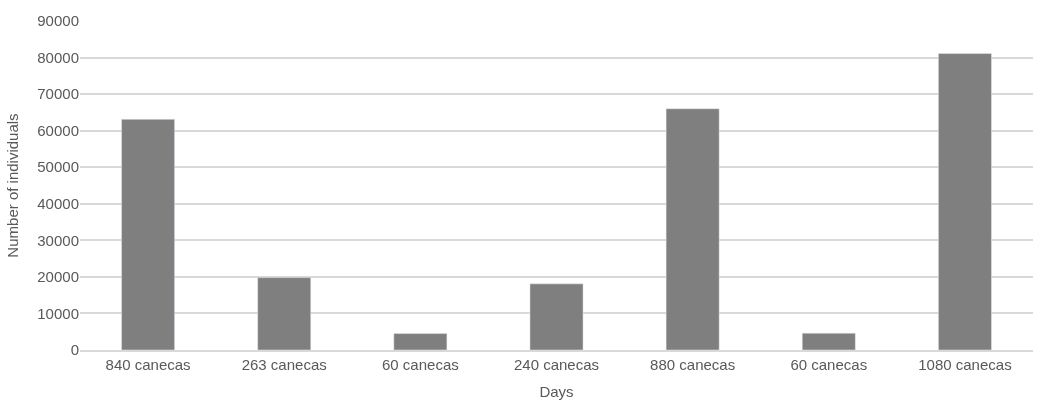 The image size is (1053, 415). What do you see at coordinates (12, 185) in the screenshot?
I see `y-axis-title: Number of individuals` at bounding box center [12, 185].